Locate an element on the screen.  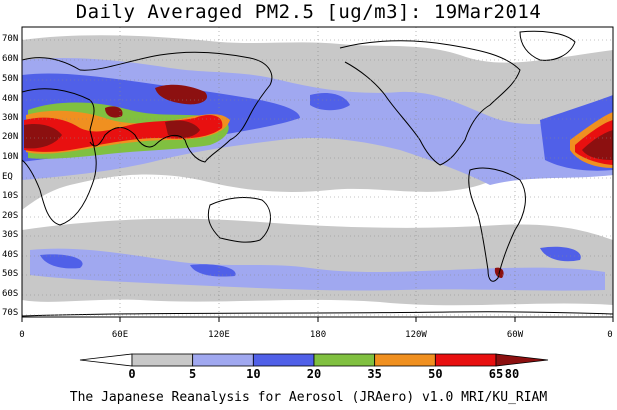
lat-label-30n: 30N is located at coordinates (10, 118).